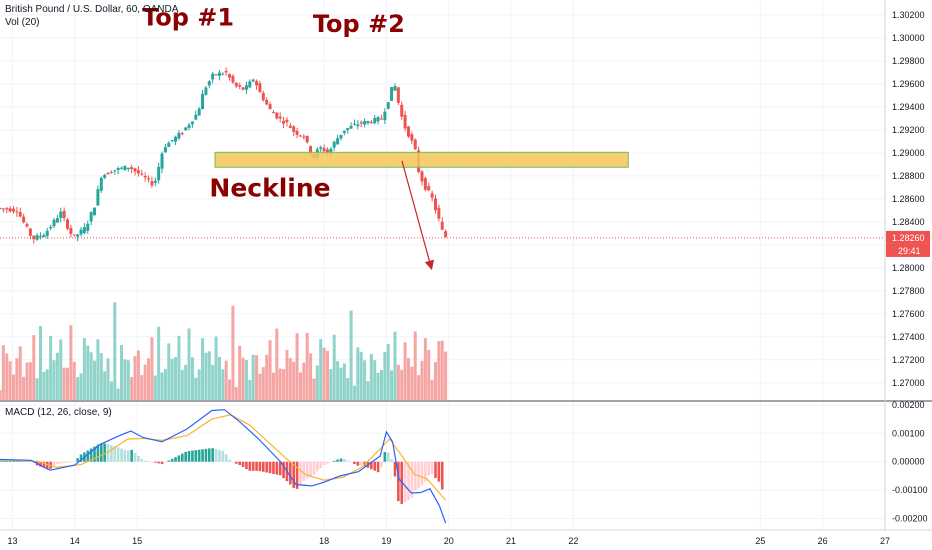 This screenshot has height=550, width=932. I want to click on top2-label: Top #2, so click(359, 24).